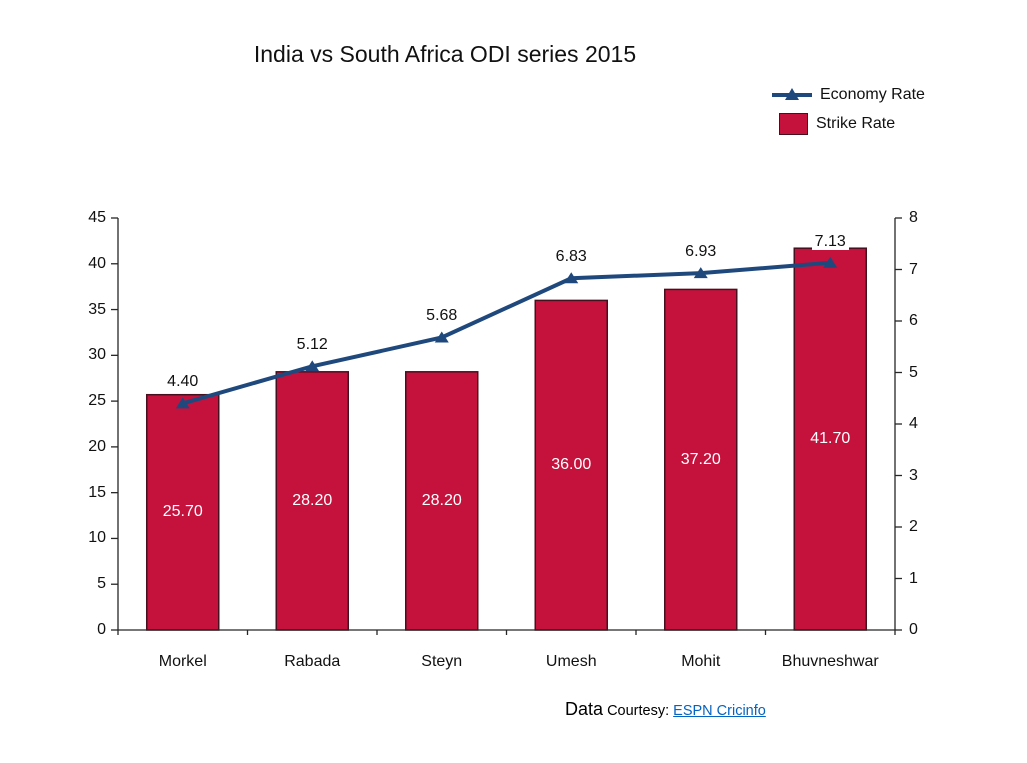  I want to click on category-label-bhuvneshwar: Bhuvneshwar, so click(830, 661).